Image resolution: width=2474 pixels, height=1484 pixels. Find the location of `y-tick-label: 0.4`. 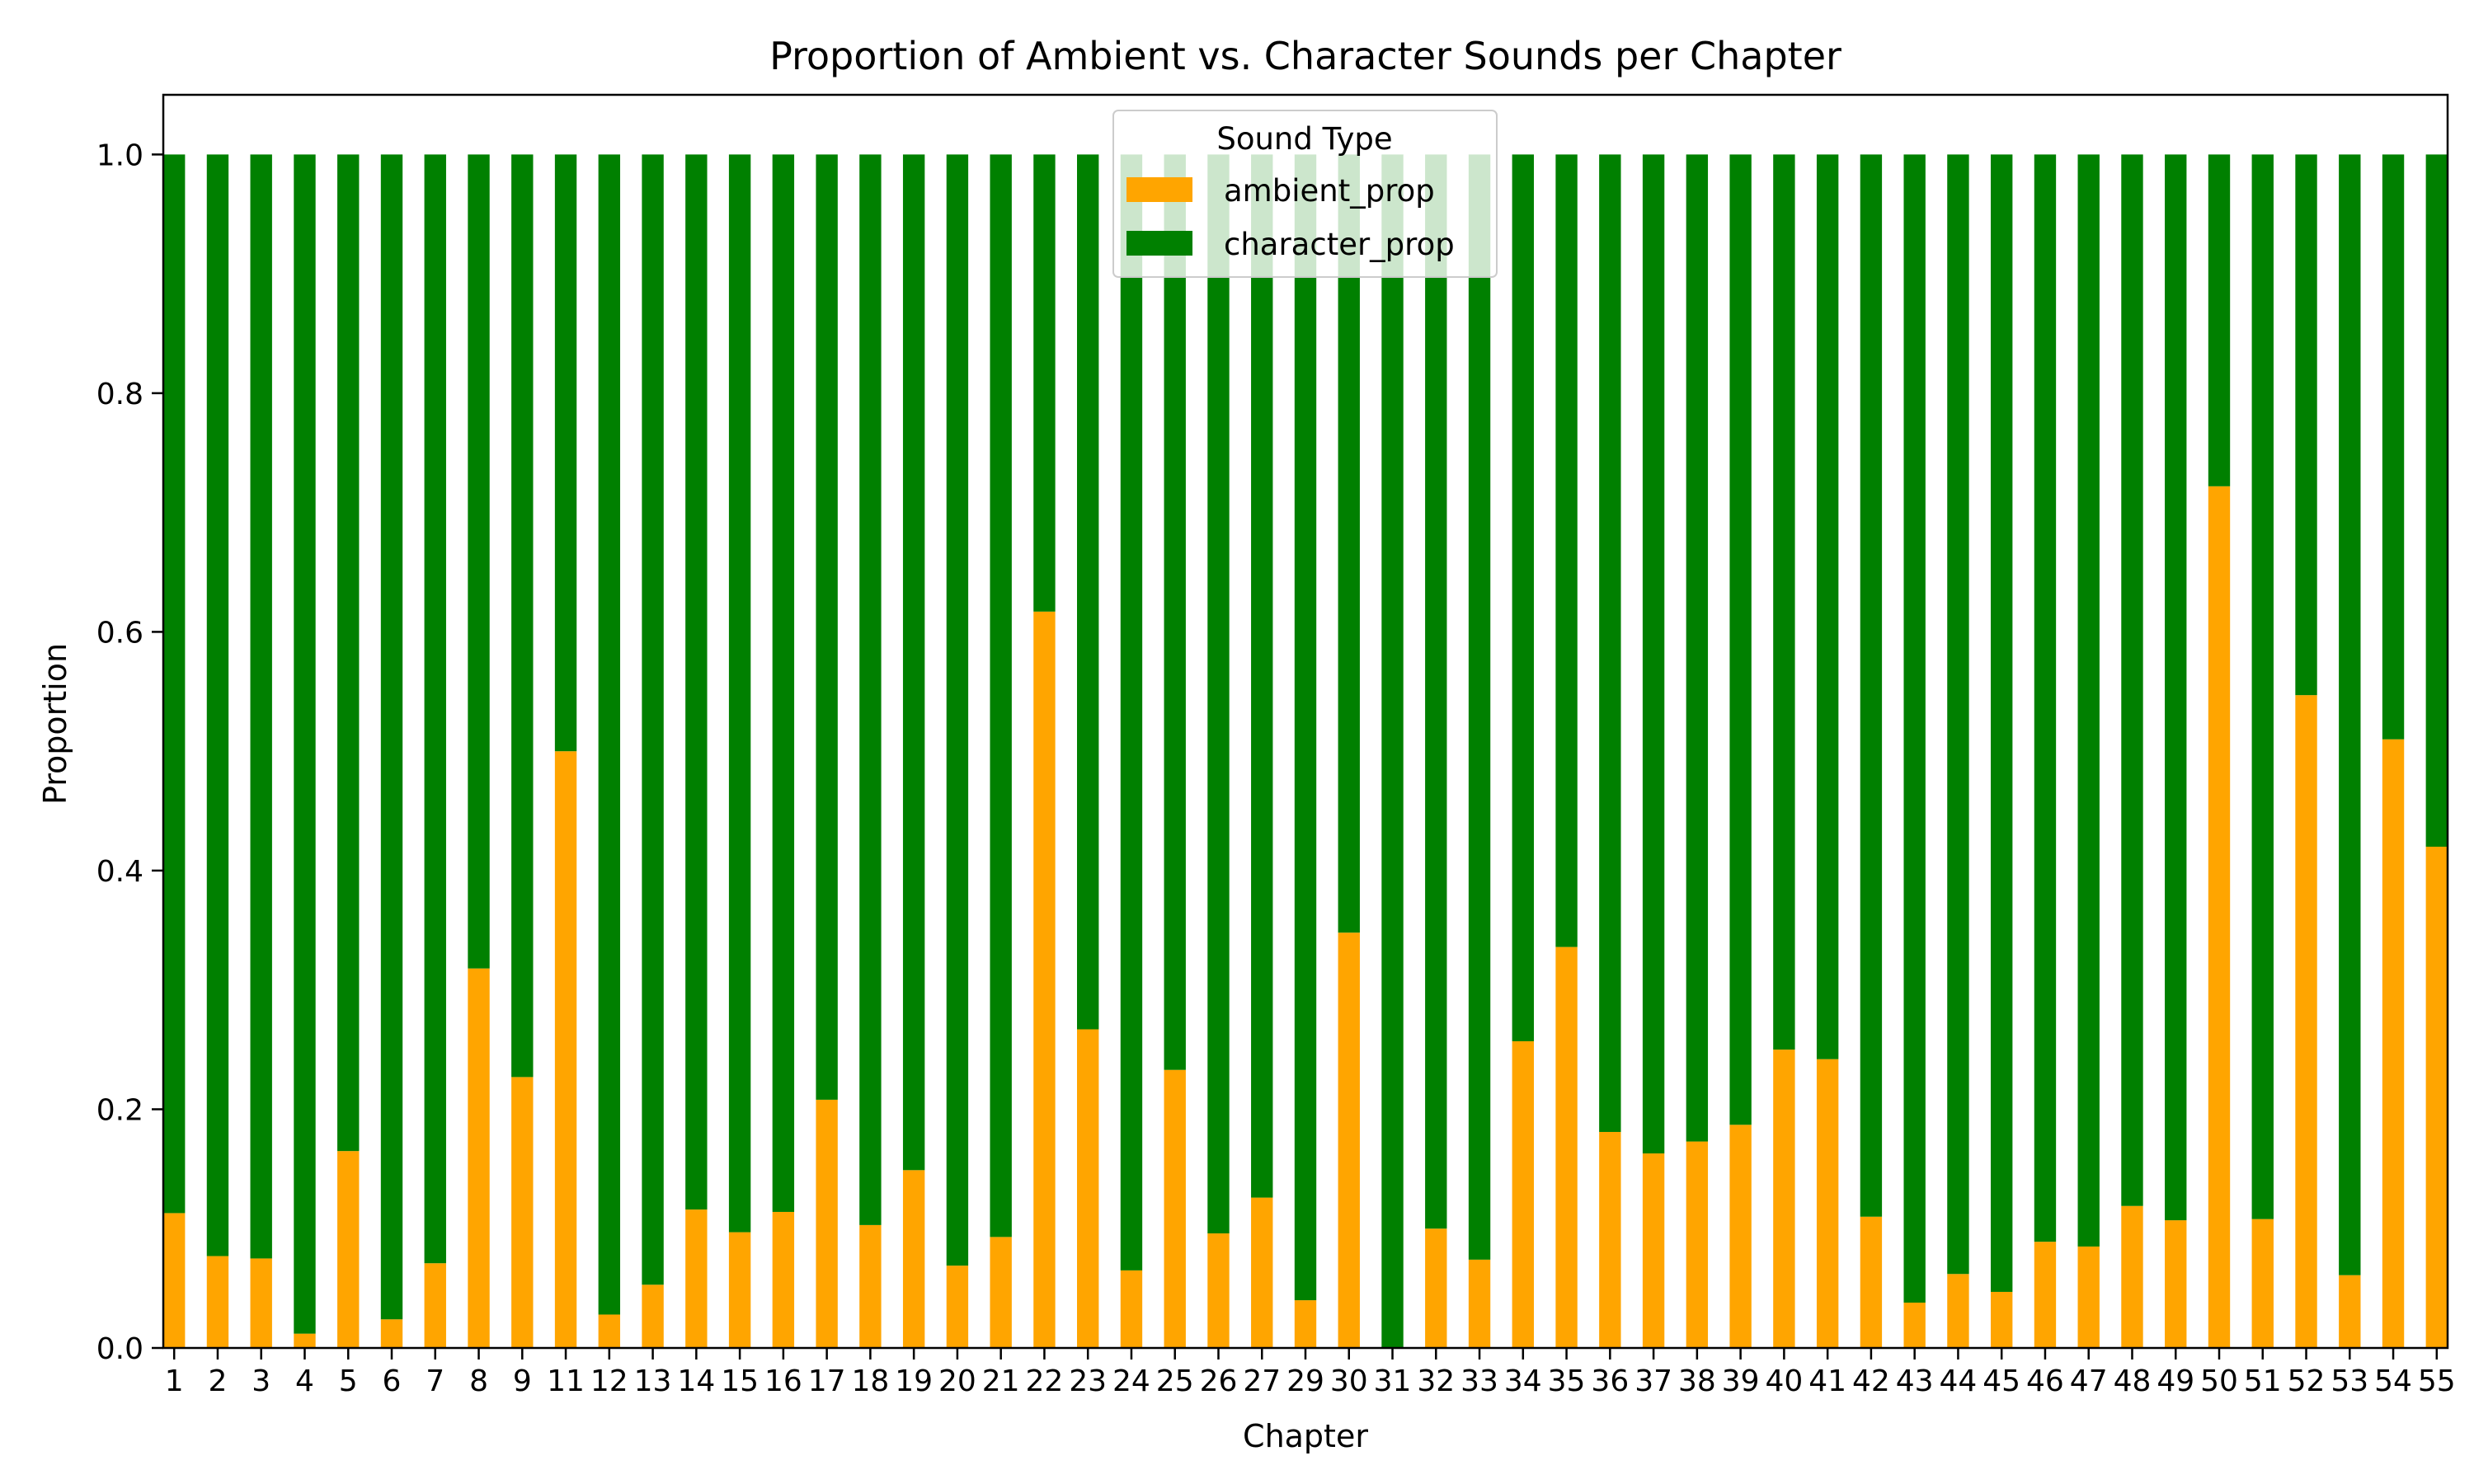

y-tick-label: 0.4 is located at coordinates (119, 872).